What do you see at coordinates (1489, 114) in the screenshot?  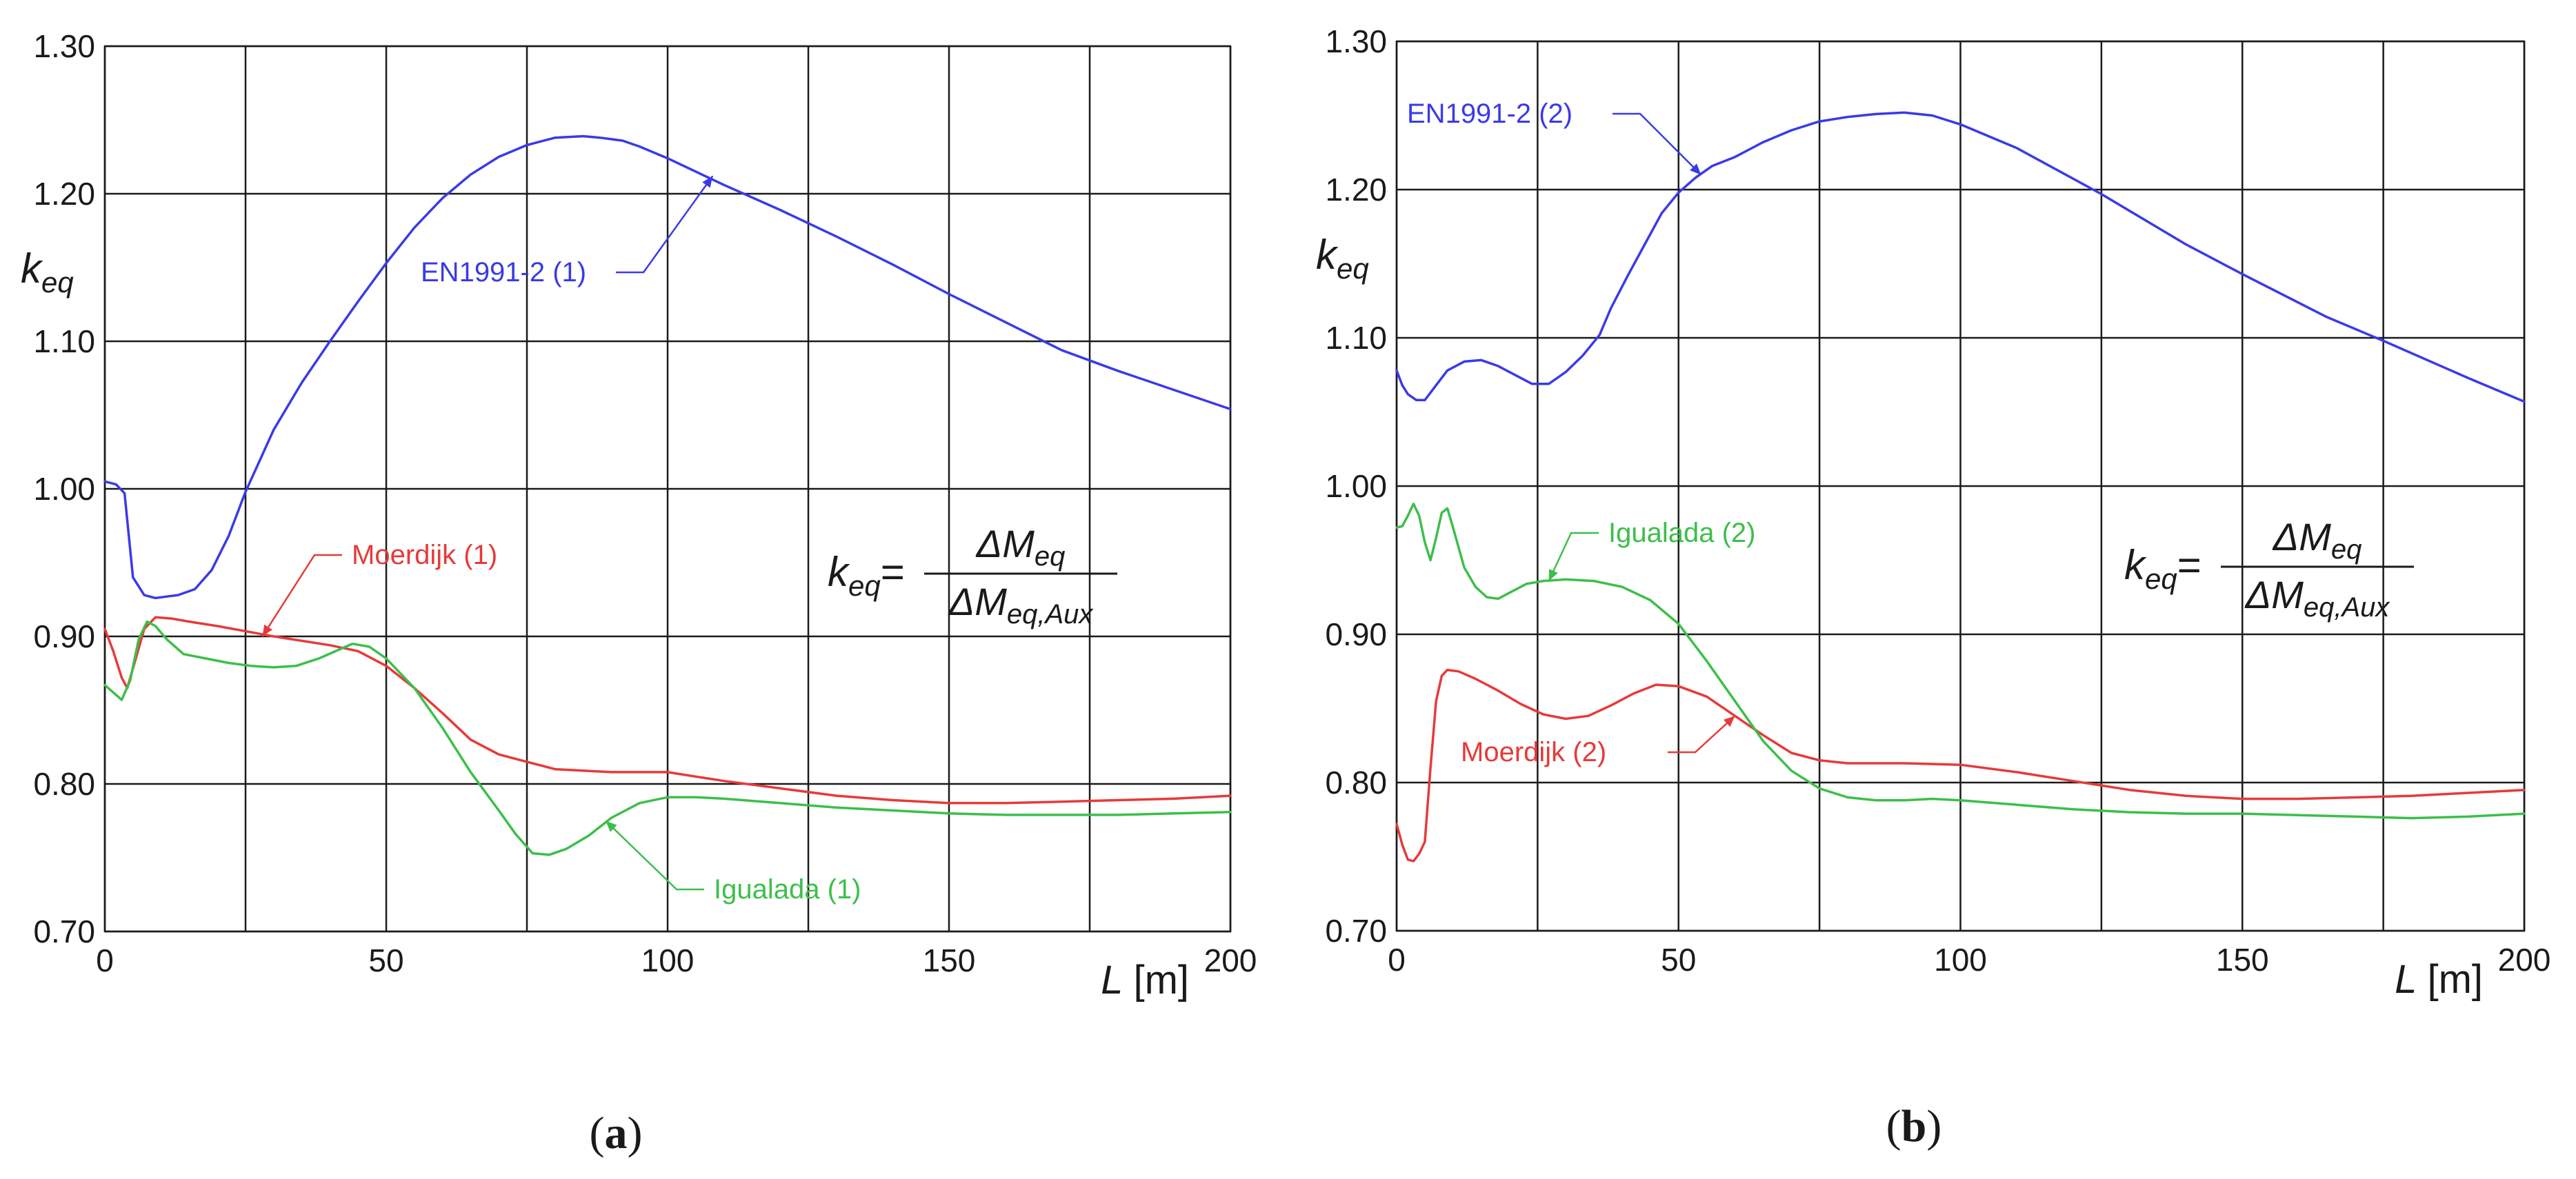 I see `series-annotation-label: EN1991-2 (2)` at bounding box center [1489, 114].